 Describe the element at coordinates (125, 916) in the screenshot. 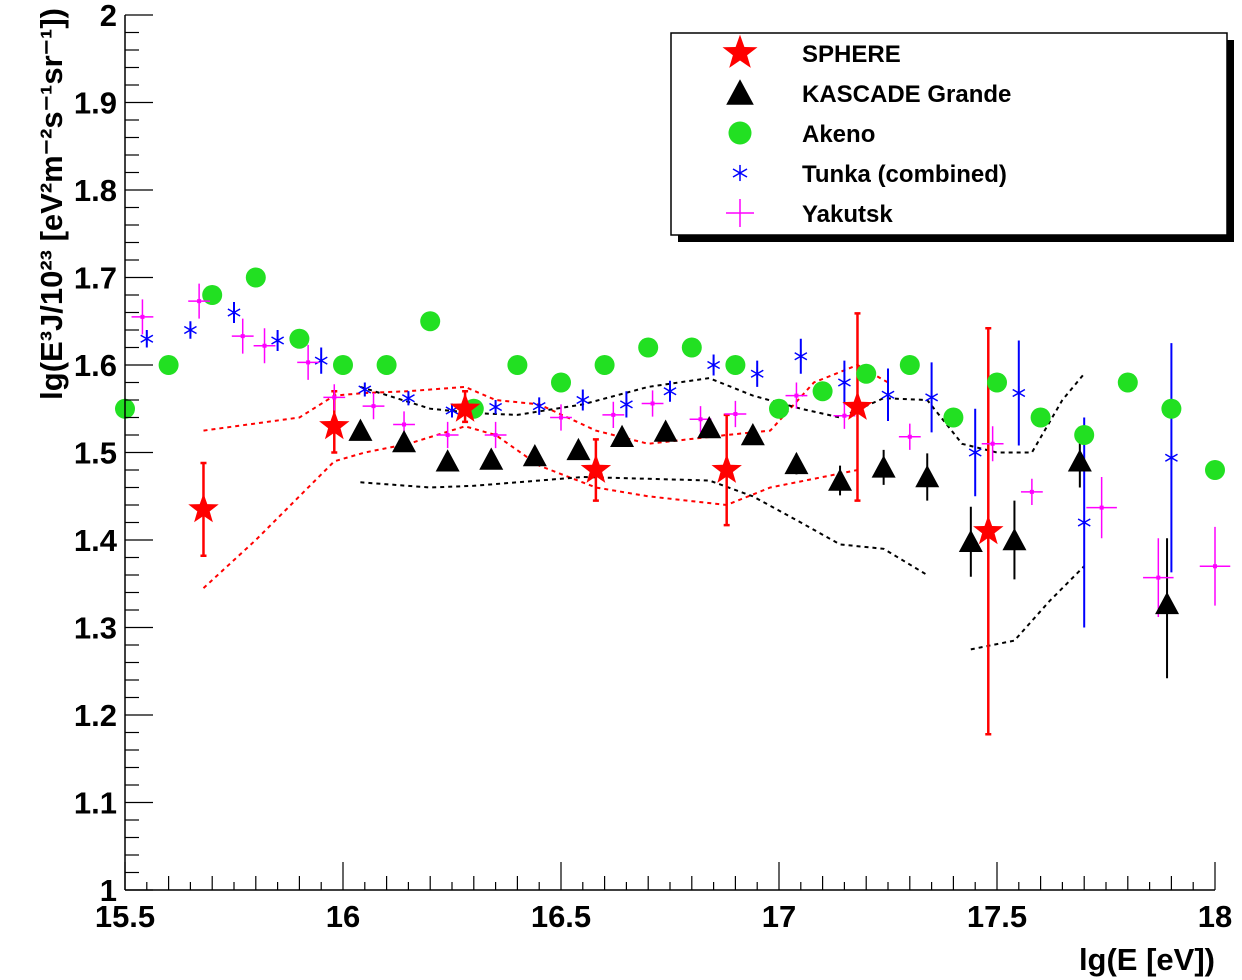

I see `x-tick-label: 15.5` at that location.